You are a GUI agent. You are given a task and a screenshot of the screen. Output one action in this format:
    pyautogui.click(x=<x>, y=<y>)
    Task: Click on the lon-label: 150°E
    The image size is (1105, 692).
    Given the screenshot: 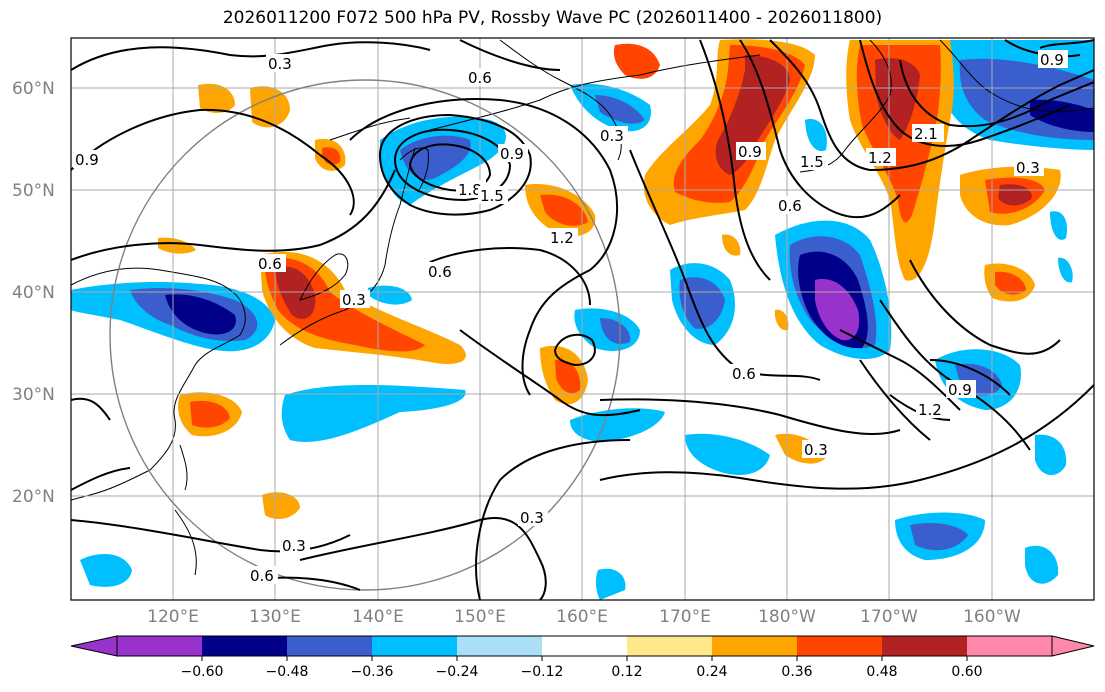 What is the action you would take?
    pyautogui.click(x=480, y=617)
    